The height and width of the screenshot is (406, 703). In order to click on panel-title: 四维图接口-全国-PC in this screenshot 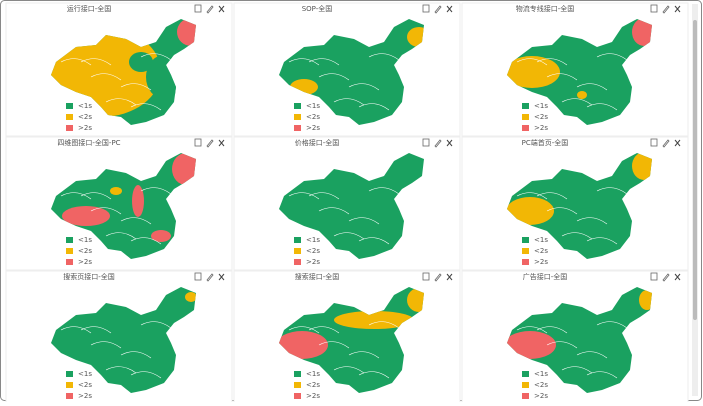, I will do `click(88, 142)`.